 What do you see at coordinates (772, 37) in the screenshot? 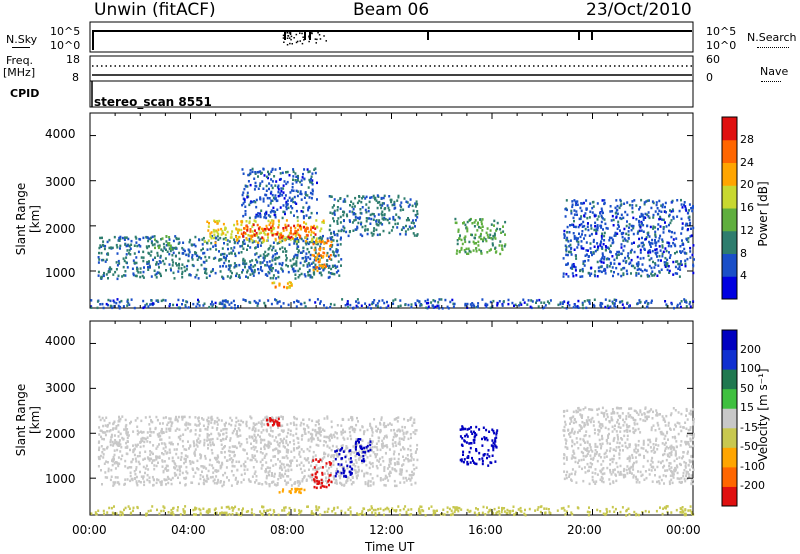
I see `nsearch-label: N.Search` at bounding box center [772, 37].